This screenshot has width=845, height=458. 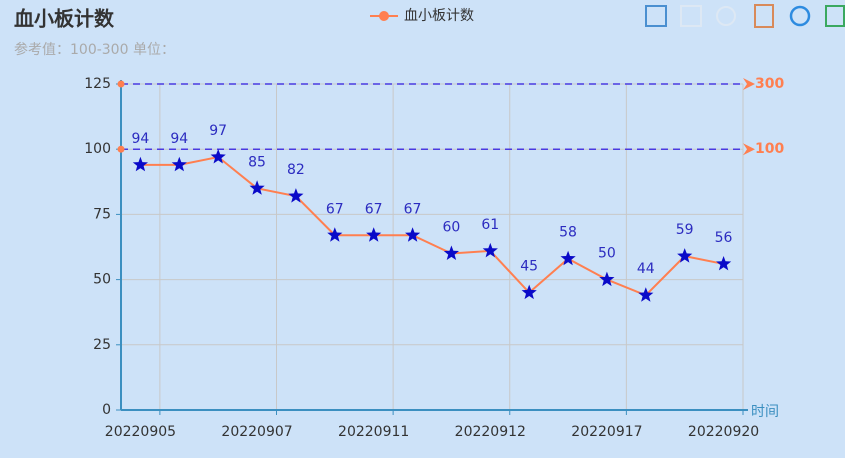 What do you see at coordinates (373, 432) in the screenshot?
I see `x-tick-label: 20220911` at bounding box center [373, 432].